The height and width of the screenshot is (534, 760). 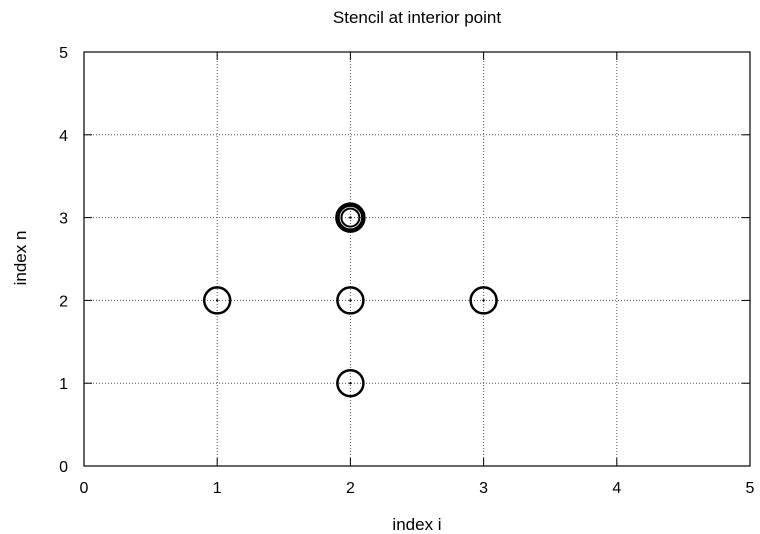 I want to click on y-tick-label: 3, so click(x=63, y=219).